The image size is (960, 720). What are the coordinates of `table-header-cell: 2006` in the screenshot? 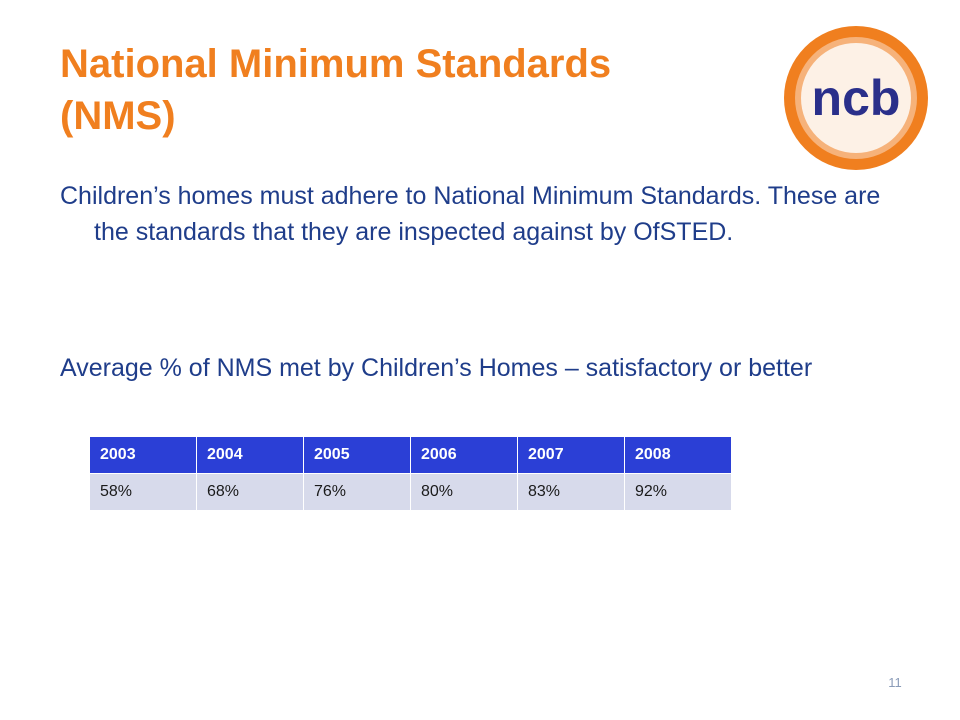 It's located at (464, 455).